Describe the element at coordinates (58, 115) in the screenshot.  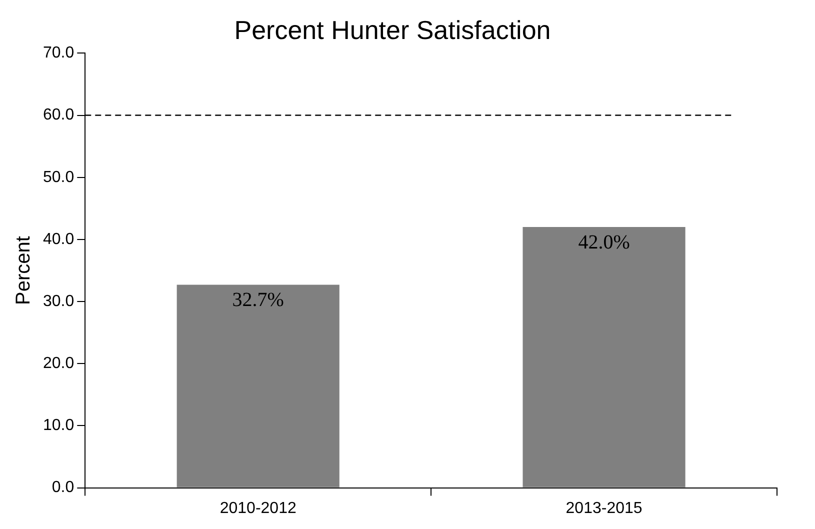
I see `y-tick-label: 60.0` at that location.